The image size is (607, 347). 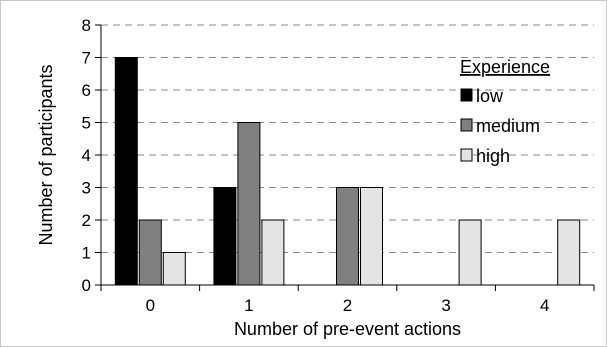 What do you see at coordinates (150, 305) in the screenshot?
I see `x-tick-label: 0` at bounding box center [150, 305].